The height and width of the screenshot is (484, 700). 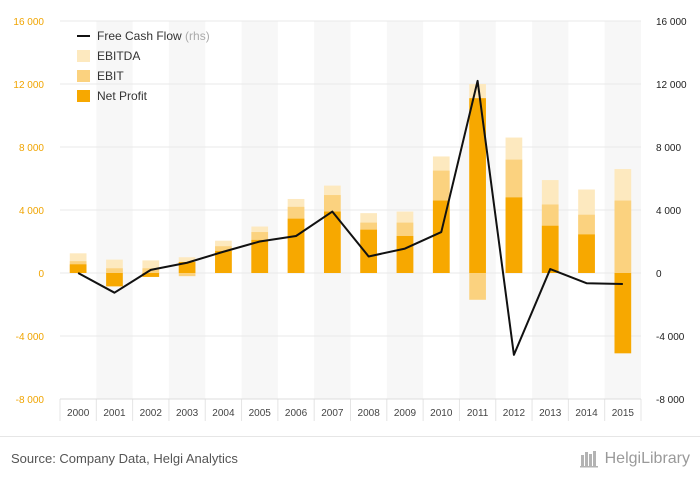 I want to click on x-tick-label: 2013, so click(x=550, y=413).